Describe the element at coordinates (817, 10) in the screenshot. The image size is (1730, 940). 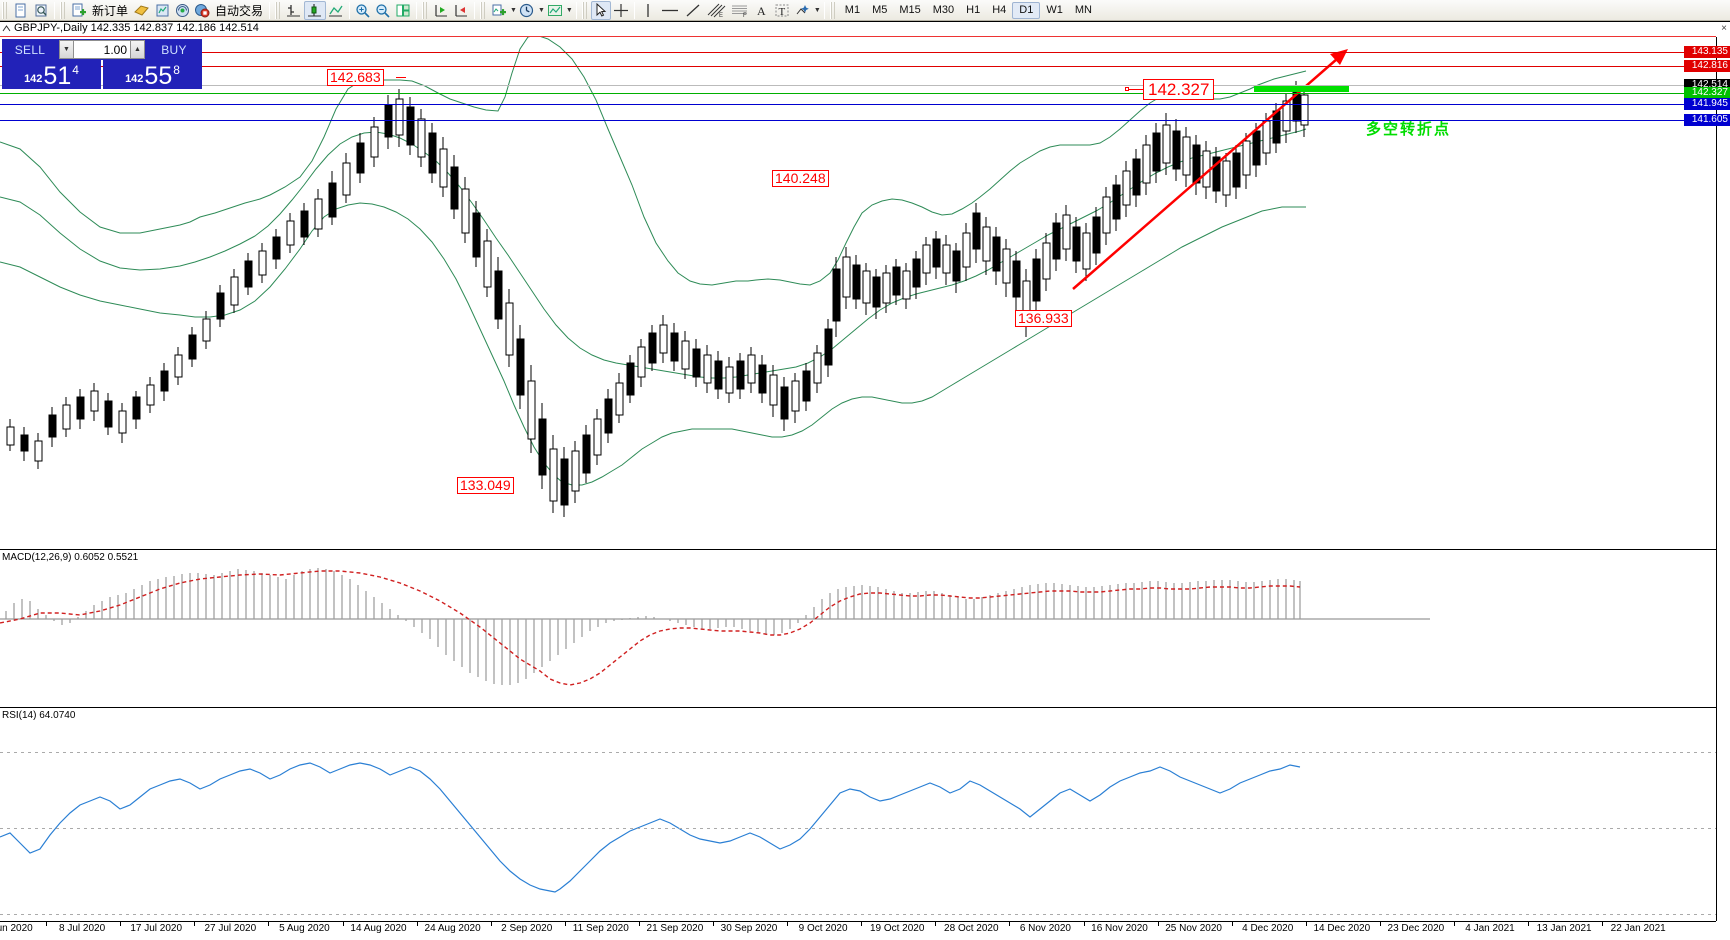
I see `shapes-chevron-down-icon: ▼` at that location.